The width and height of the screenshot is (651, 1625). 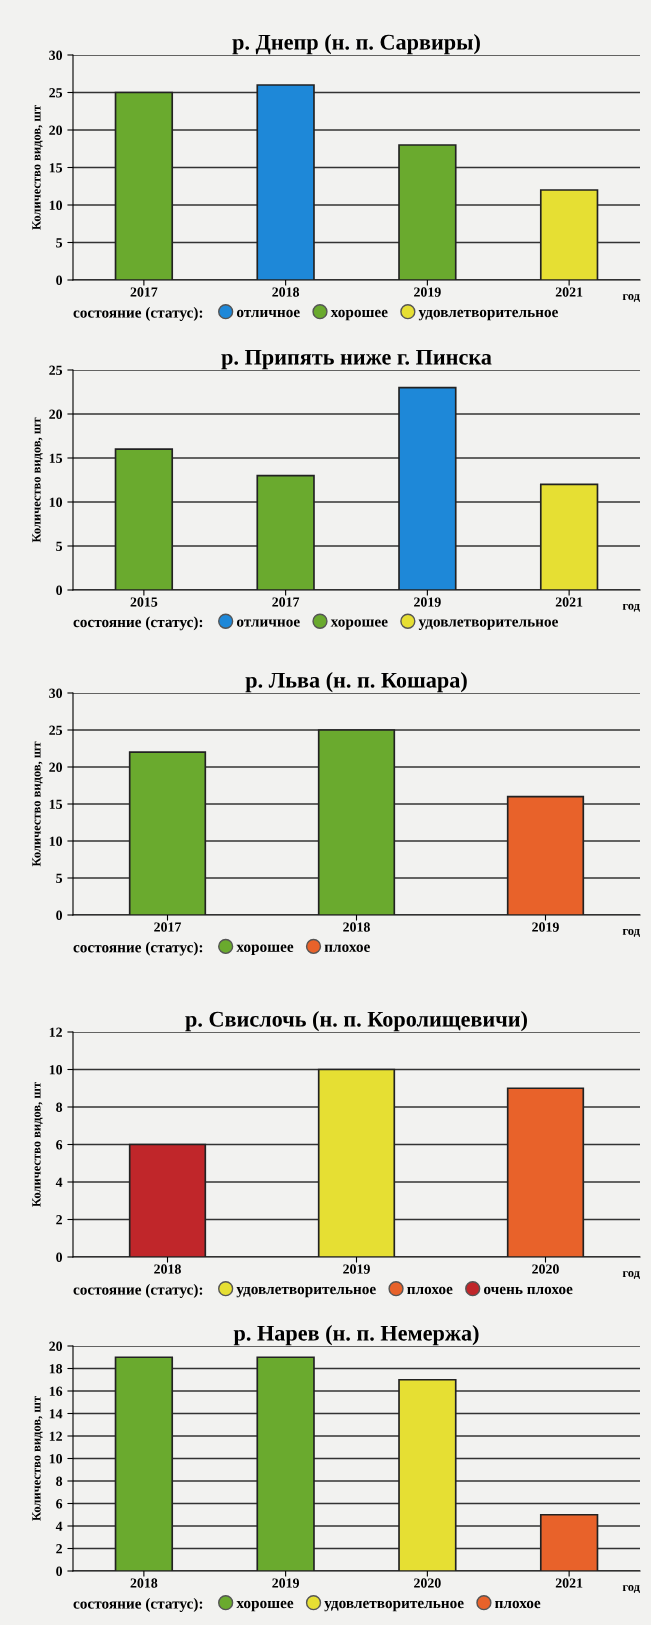 What do you see at coordinates (56, 1369) in the screenshot?
I see `y-tick-label: 18` at bounding box center [56, 1369].